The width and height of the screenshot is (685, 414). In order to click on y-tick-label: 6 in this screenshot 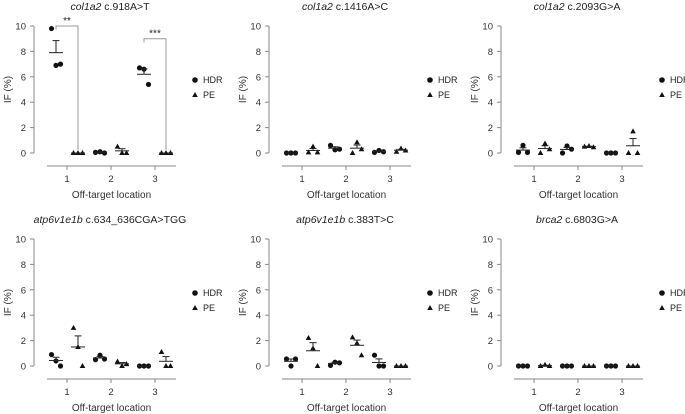, I will do `click(490, 77)`.